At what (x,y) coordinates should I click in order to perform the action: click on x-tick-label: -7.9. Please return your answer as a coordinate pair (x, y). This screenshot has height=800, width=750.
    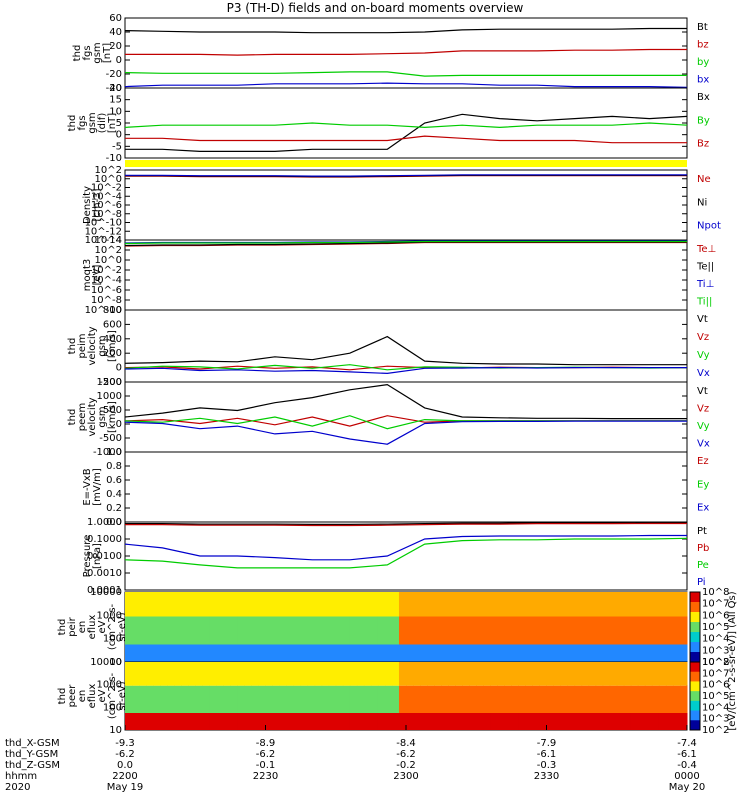
    Looking at the image, I should click on (547, 743).